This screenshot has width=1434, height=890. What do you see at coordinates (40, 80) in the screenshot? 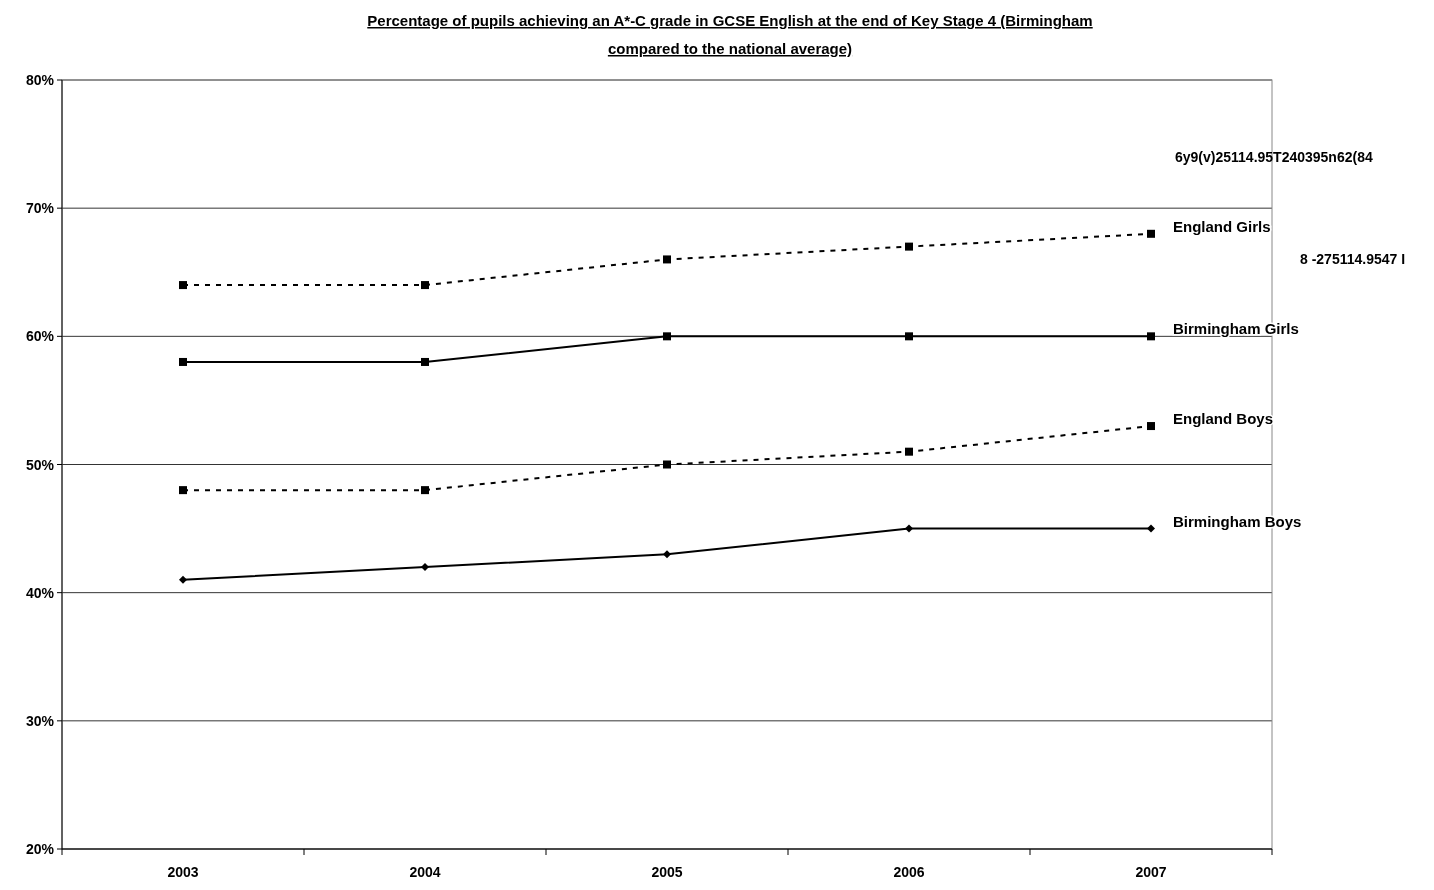
I see `y-tick-label: 80%` at bounding box center [40, 80].